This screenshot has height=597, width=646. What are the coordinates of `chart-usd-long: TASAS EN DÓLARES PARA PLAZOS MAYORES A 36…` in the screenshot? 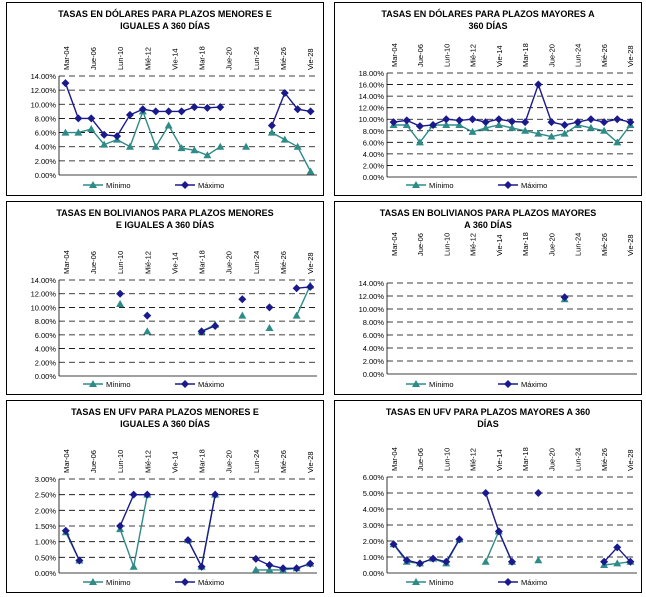 It's located at (498, 99).